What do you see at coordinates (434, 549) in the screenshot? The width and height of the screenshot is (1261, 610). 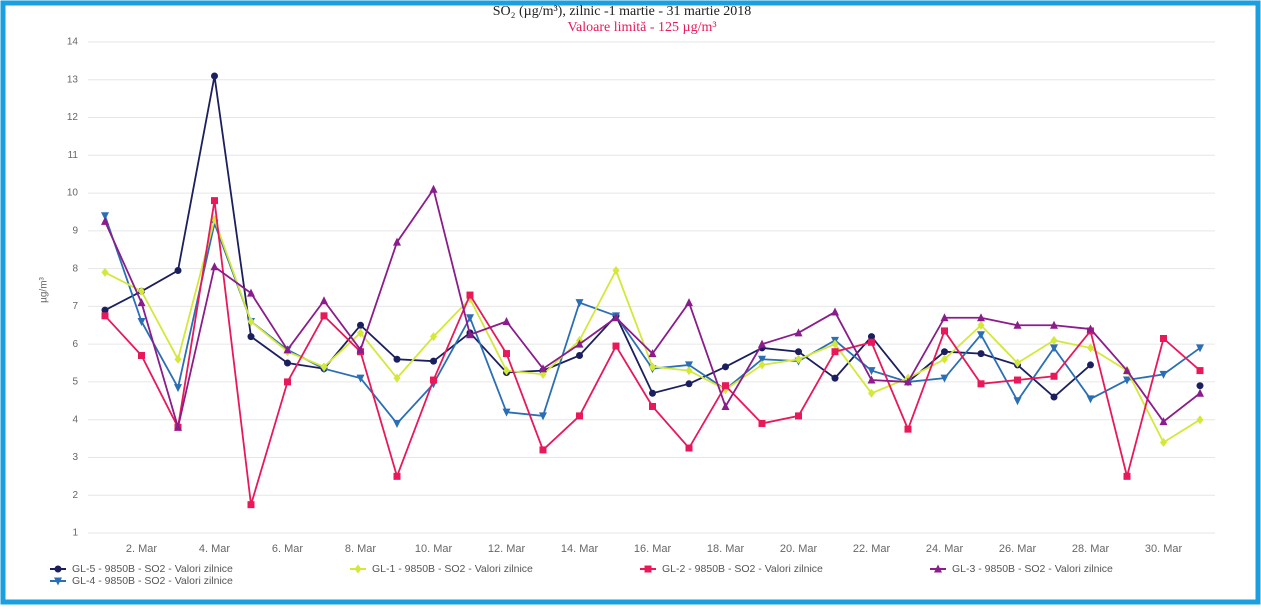 I see `x-tick-label: 10. Mar` at bounding box center [434, 549].